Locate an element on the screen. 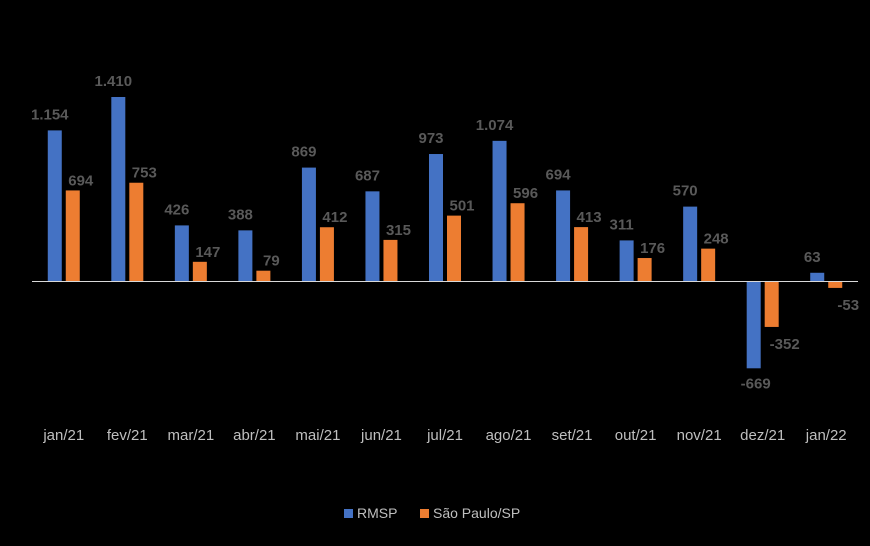 The width and height of the screenshot is (870, 546). value-label-rmsp-0: 1.154 is located at coordinates (50, 114).